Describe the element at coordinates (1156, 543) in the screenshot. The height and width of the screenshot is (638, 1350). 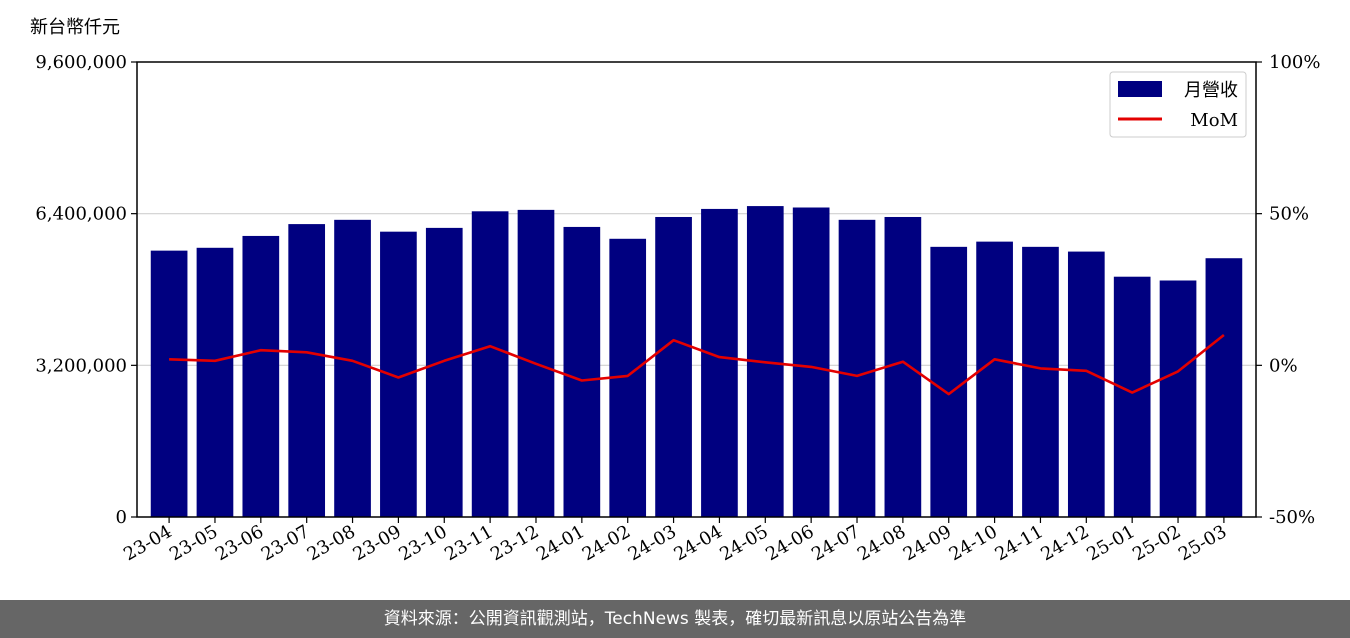
I see `x-tick-label: 25-02` at that location.